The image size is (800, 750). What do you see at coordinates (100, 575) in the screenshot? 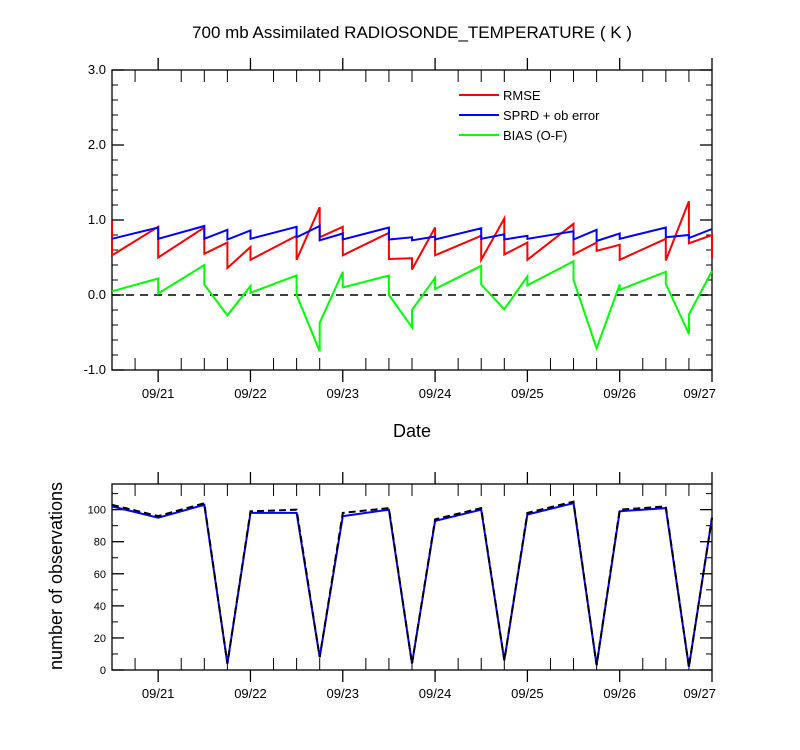
I see `y-tick-label: 60` at bounding box center [100, 575].